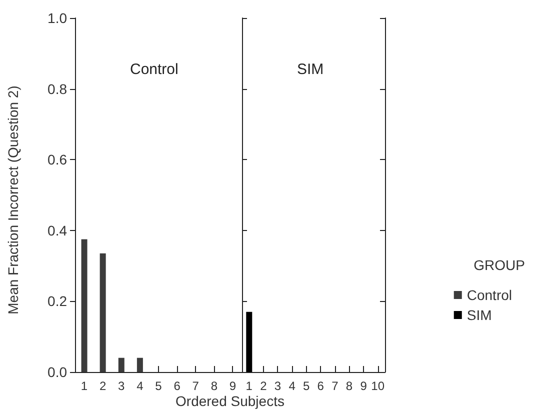 The image size is (537, 415). What do you see at coordinates (58, 88) in the screenshot?
I see `y-tick-label: 0.8` at bounding box center [58, 88].